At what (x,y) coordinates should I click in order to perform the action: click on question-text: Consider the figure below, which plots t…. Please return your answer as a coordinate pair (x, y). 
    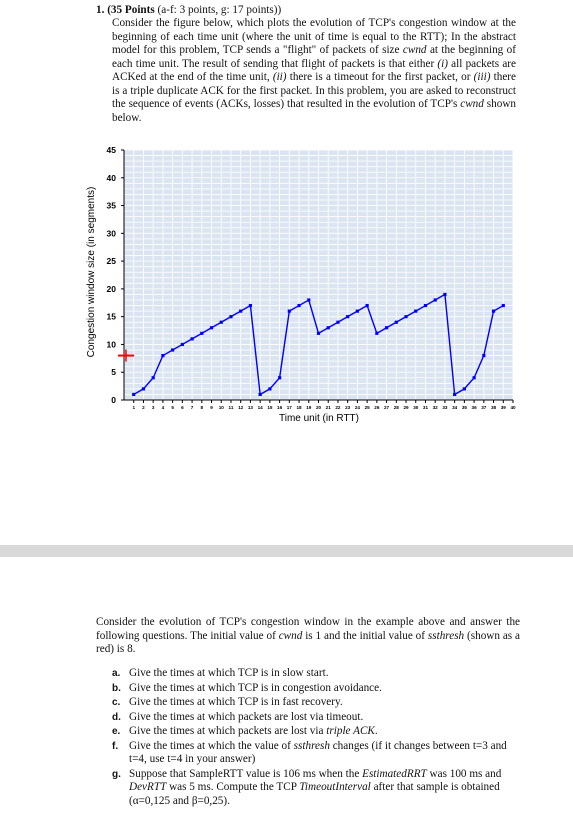
    Looking at the image, I should click on (314, 71).